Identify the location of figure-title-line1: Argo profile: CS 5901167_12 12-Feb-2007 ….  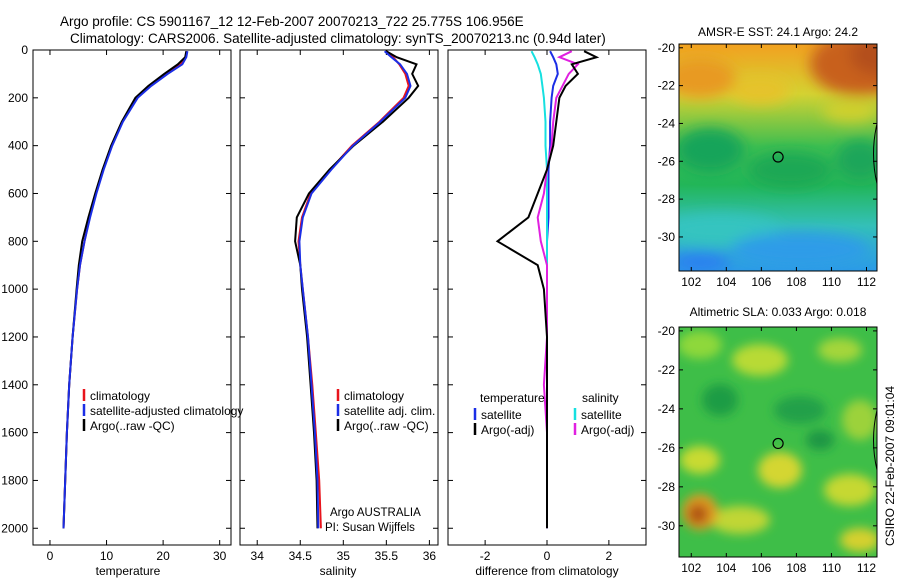
(292, 21).